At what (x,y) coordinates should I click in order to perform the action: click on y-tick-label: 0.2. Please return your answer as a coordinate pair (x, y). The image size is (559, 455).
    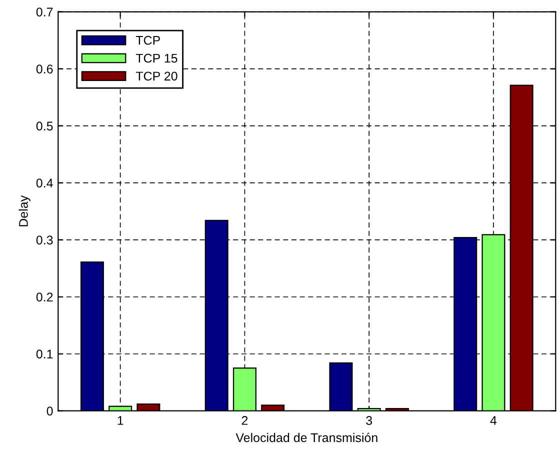
    Looking at the image, I should click on (44, 297).